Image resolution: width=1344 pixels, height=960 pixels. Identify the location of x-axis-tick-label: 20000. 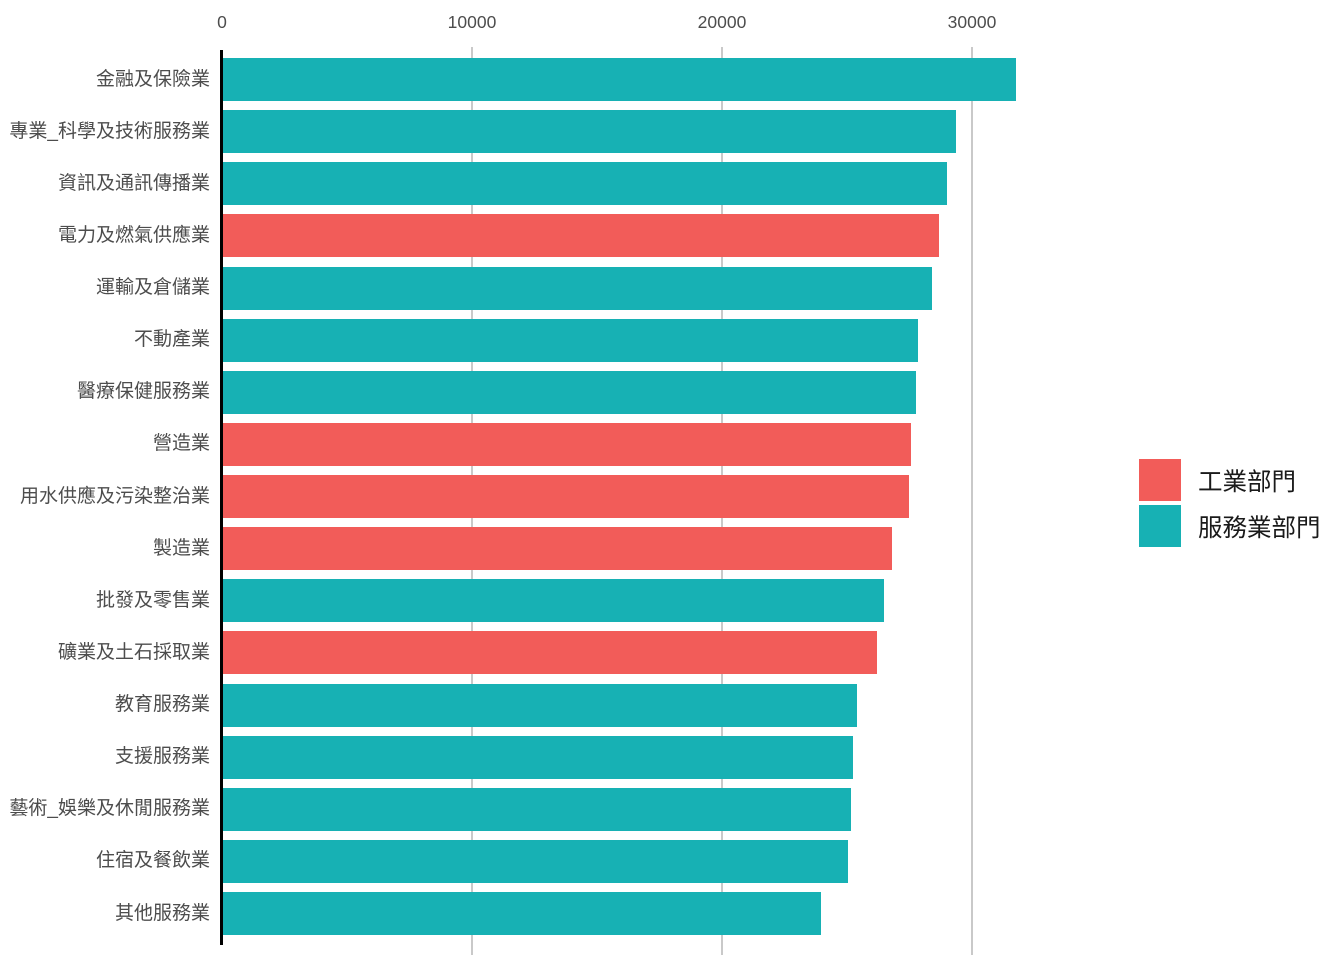
(722, 22).